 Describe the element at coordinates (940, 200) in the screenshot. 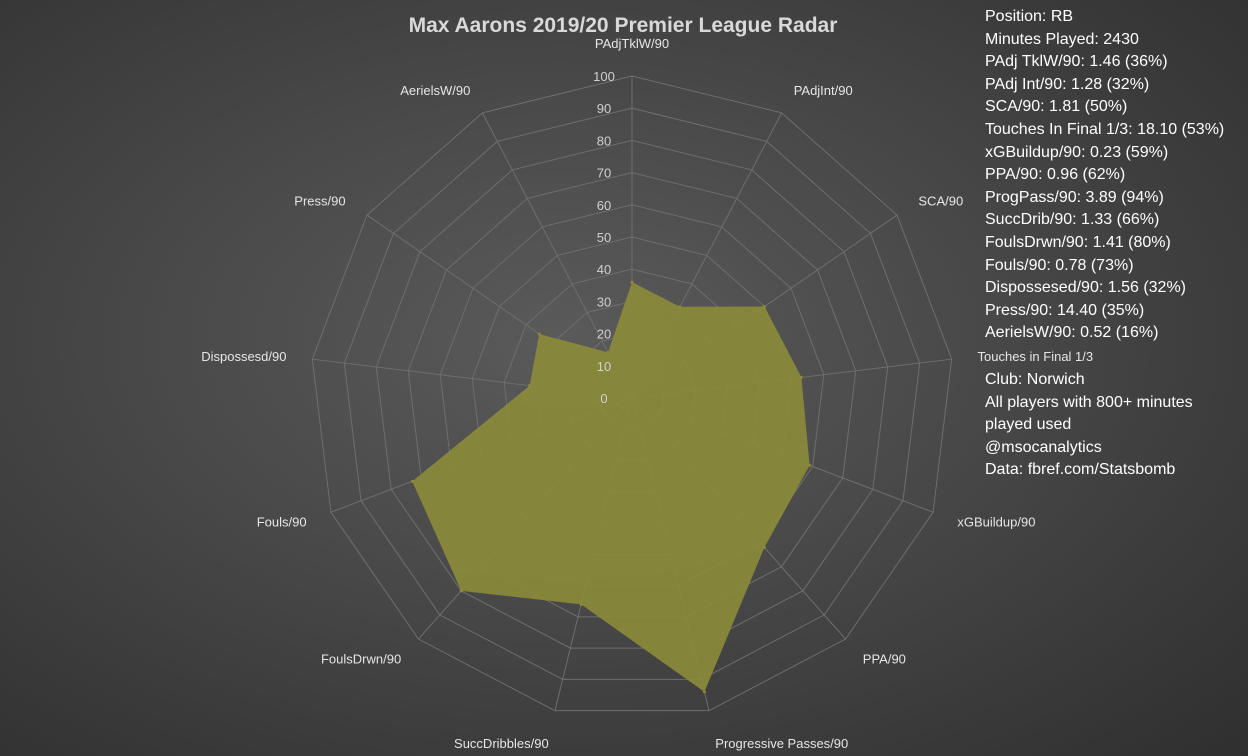

I see `axis-label: SCA/90` at that location.